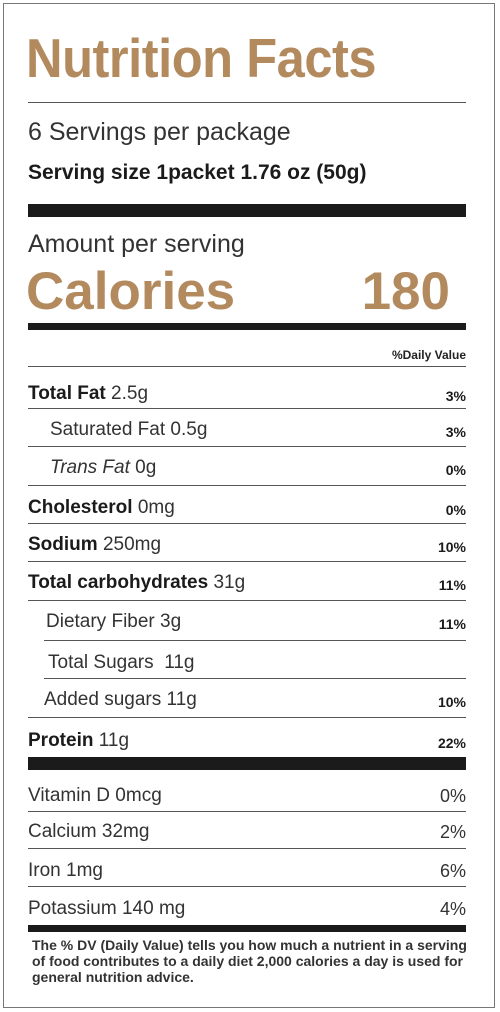 Image resolution: width=500 pixels, height=1012 pixels. What do you see at coordinates (171, 621) in the screenshot?
I see `nutrient-amount: 3g` at bounding box center [171, 621].